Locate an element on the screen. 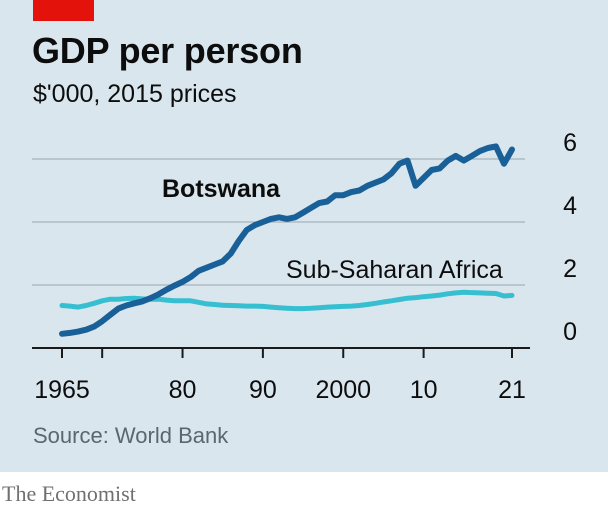 The width and height of the screenshot is (608, 509). y-tick-label-4: 4 is located at coordinates (570, 206).